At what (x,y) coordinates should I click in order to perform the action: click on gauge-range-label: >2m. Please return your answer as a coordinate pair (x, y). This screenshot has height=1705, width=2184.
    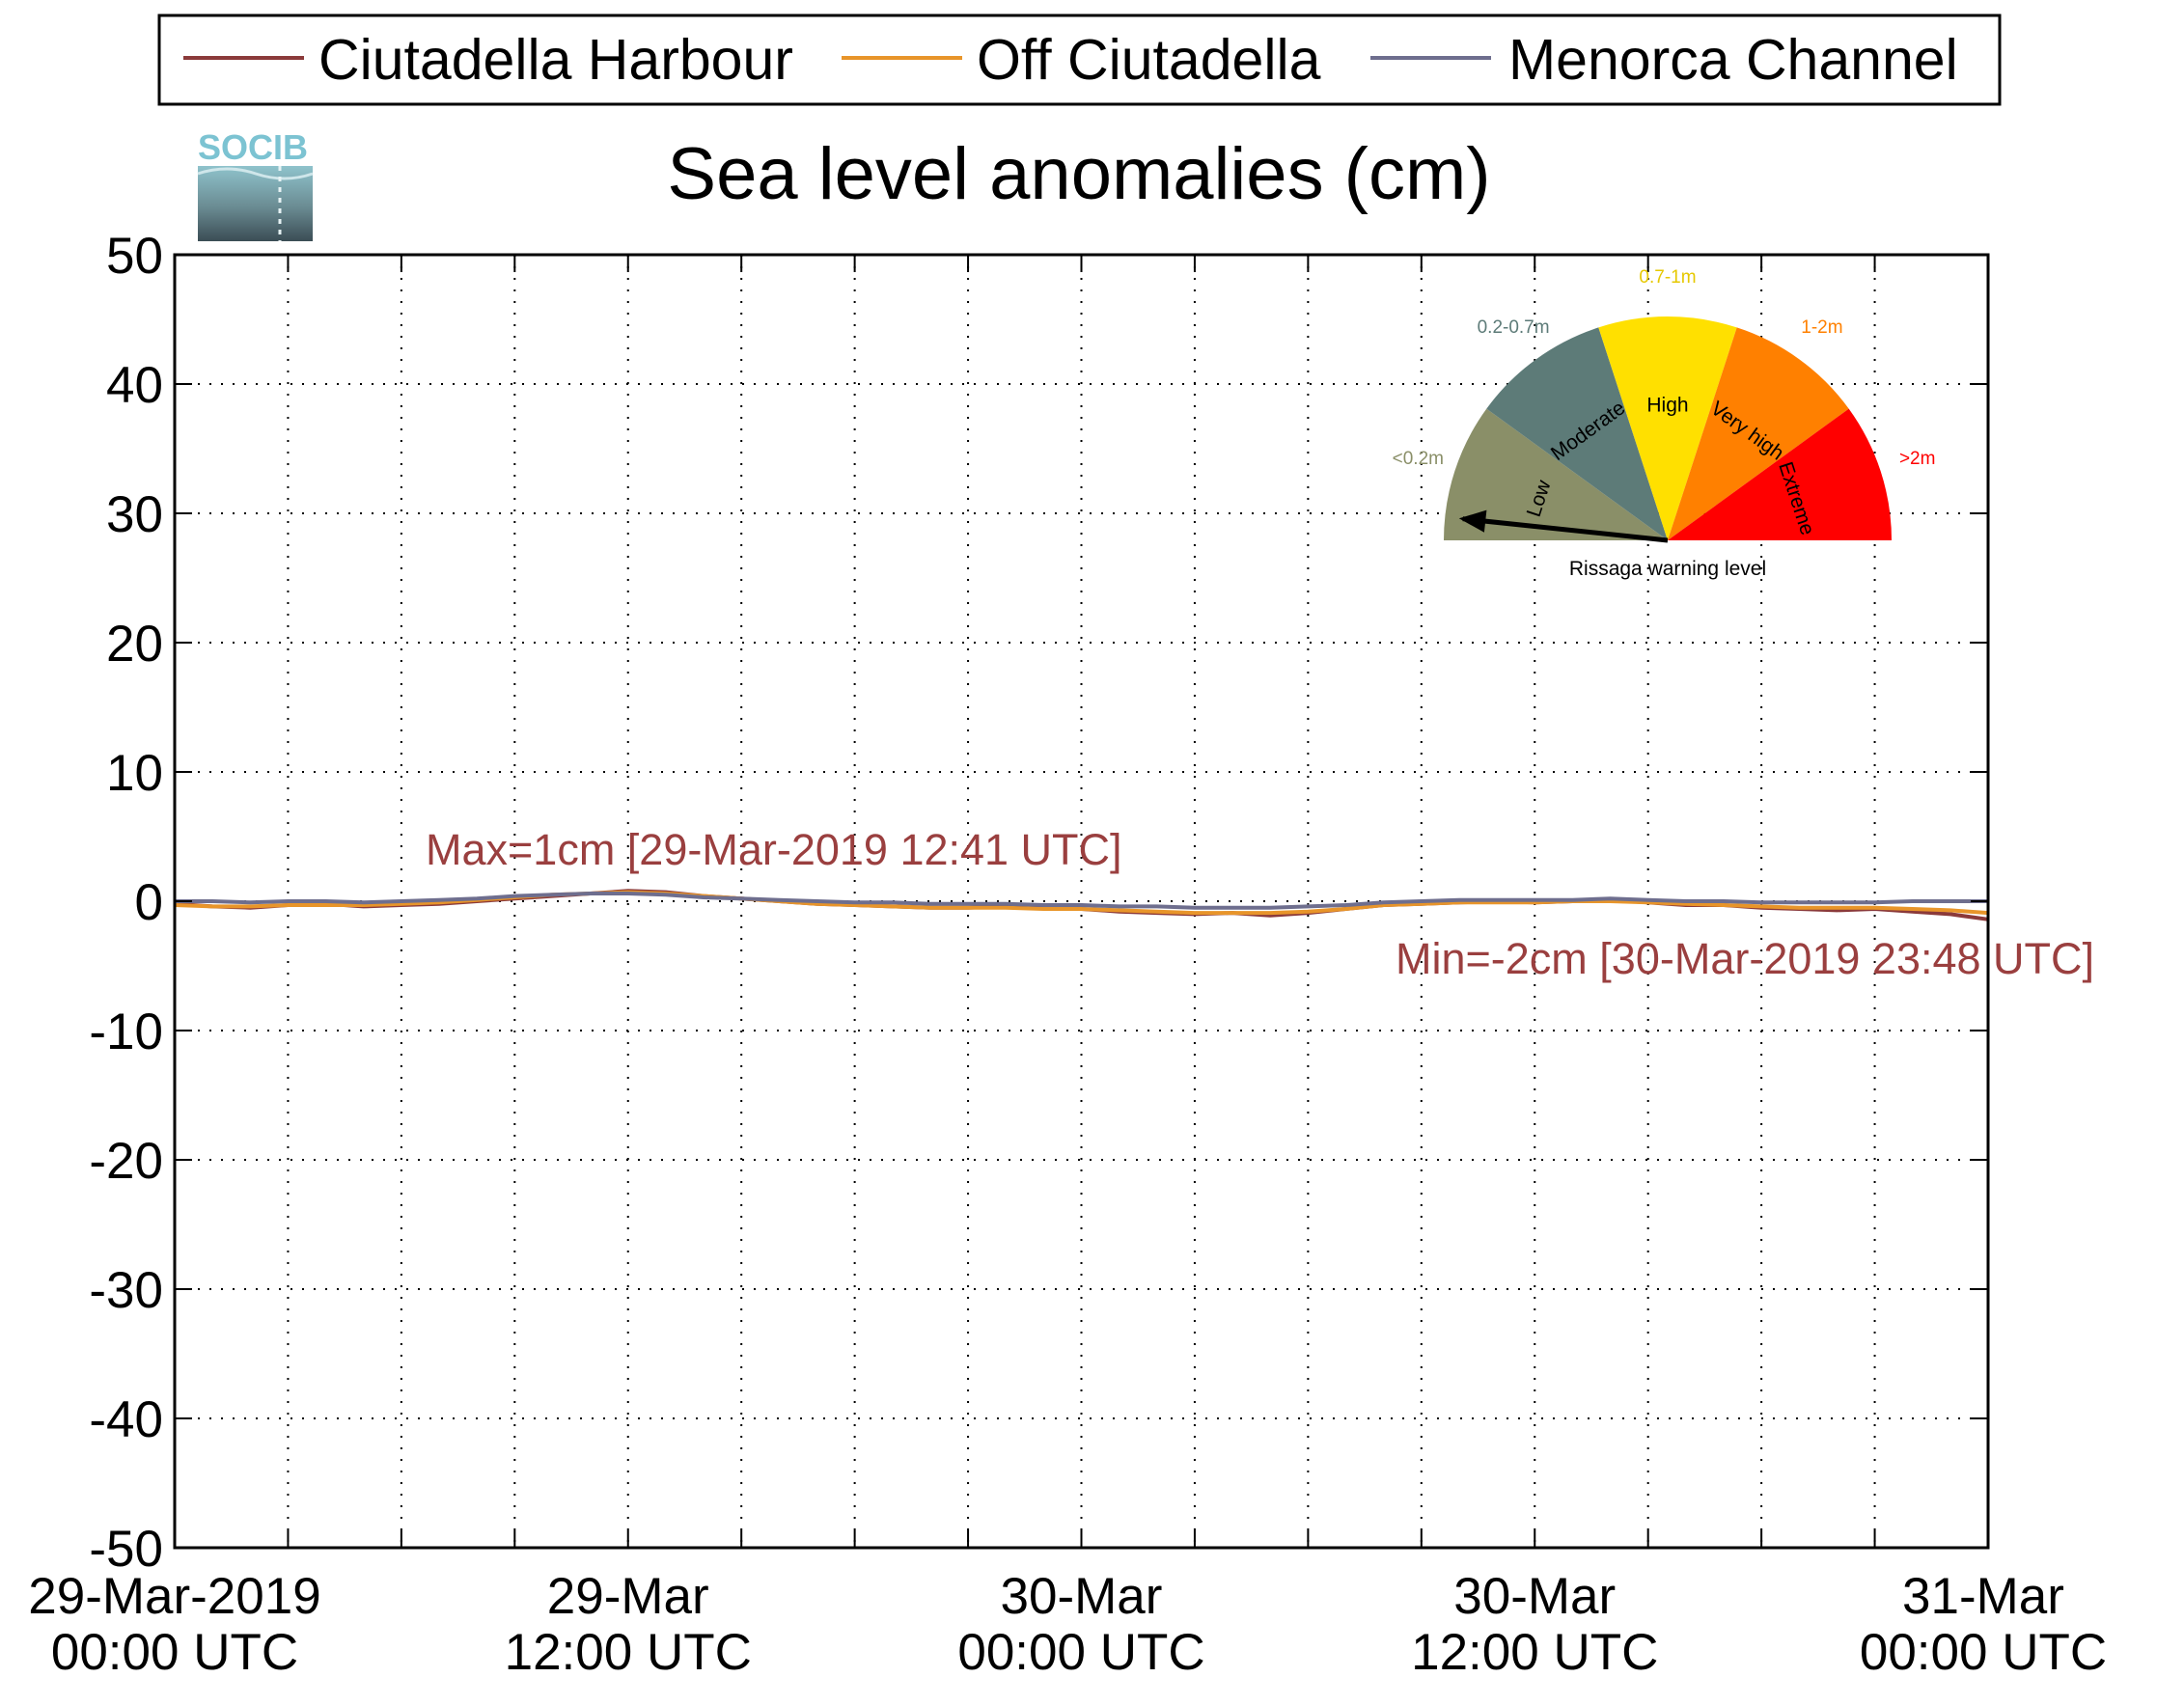
    Looking at the image, I should click on (1918, 459).